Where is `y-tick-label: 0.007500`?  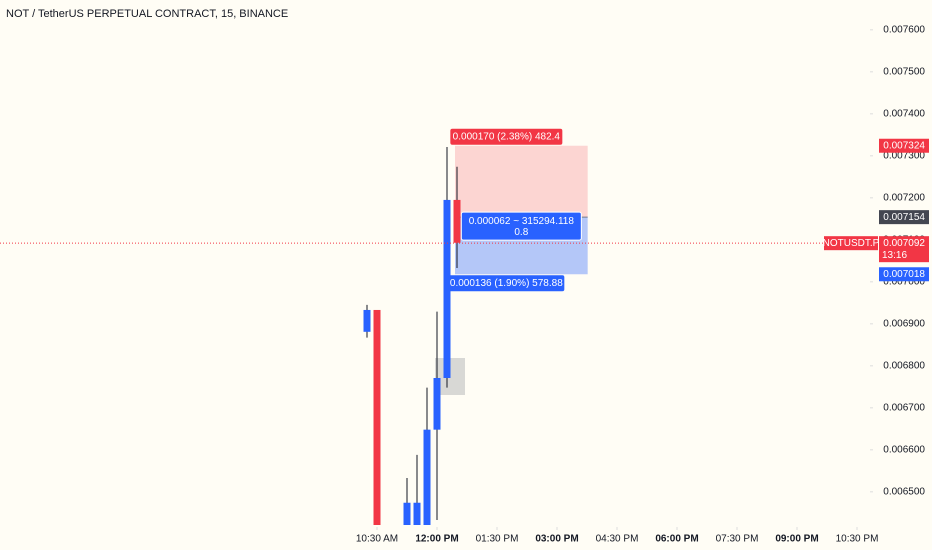
y-tick-label: 0.007500 is located at coordinates (904, 71).